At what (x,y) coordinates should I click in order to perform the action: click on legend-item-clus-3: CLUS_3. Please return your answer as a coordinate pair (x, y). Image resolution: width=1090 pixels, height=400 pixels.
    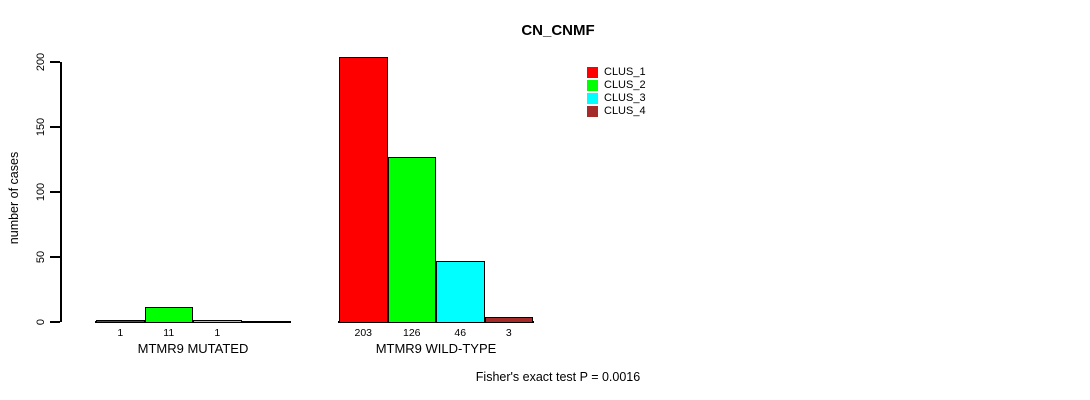
    Looking at the image, I should click on (647, 98).